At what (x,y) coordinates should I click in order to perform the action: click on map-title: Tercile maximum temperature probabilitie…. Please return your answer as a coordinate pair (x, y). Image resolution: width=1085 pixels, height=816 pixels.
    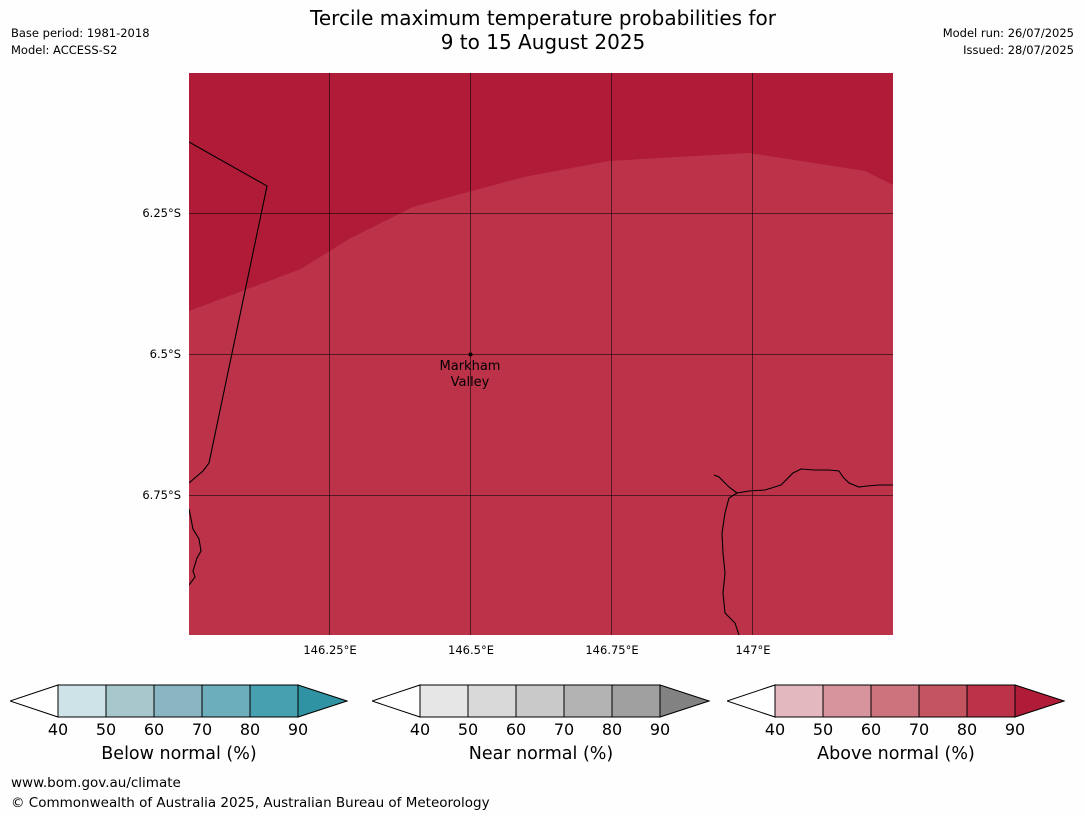
    Looking at the image, I should click on (543, 30).